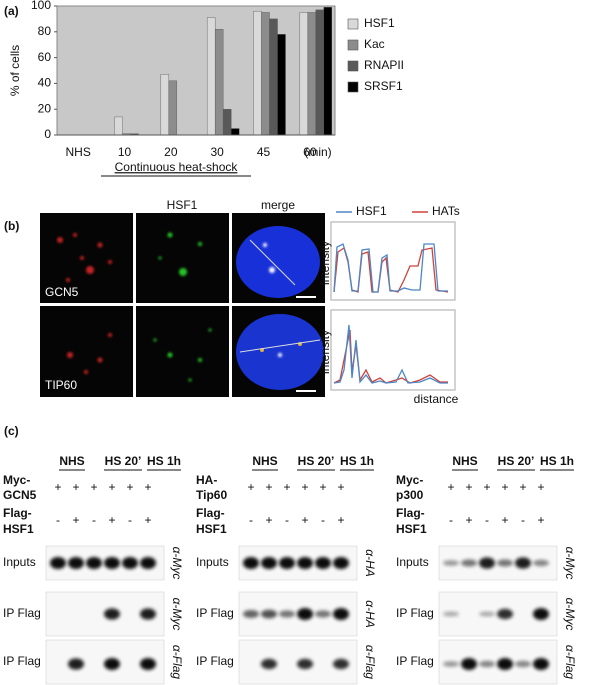 The width and height of the screenshot is (614, 685). I want to click on panel-label: (a), so click(11, 11).